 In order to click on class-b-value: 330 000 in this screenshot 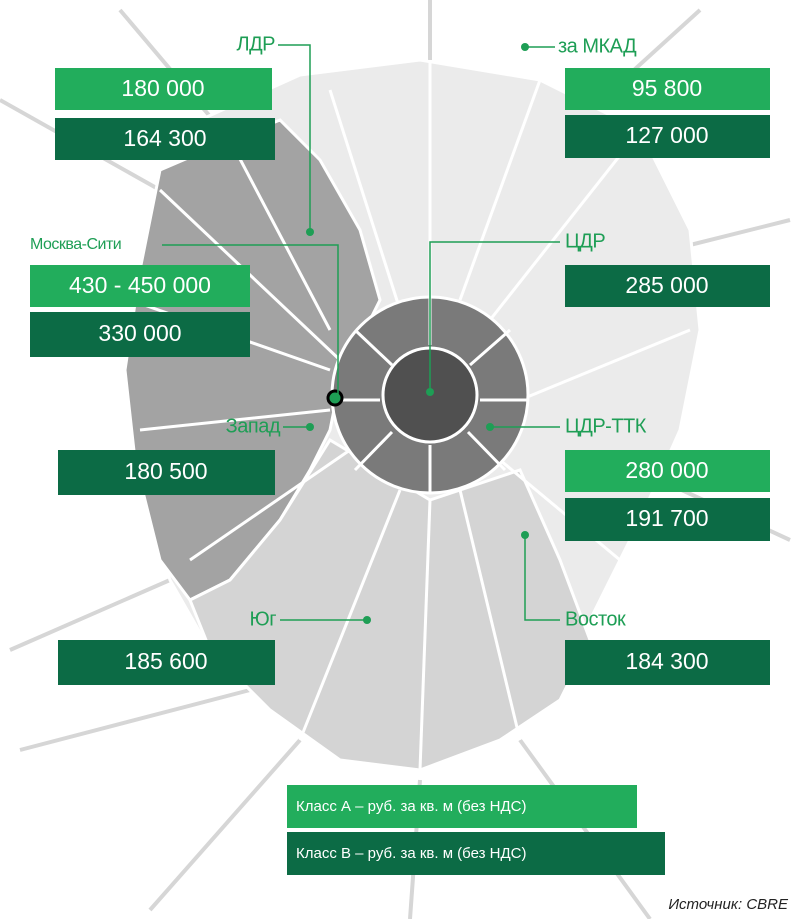, I will do `click(139, 333)`.